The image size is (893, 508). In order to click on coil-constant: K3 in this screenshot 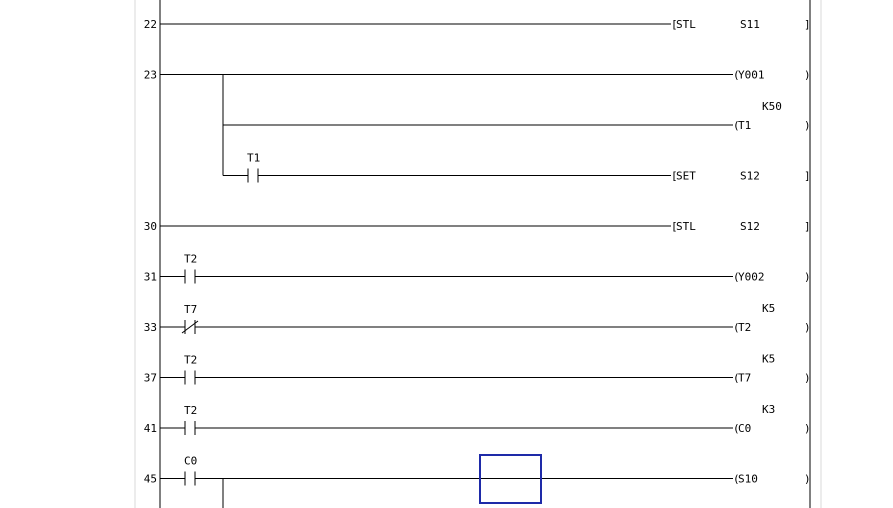, I will do `click(768, 409)`.